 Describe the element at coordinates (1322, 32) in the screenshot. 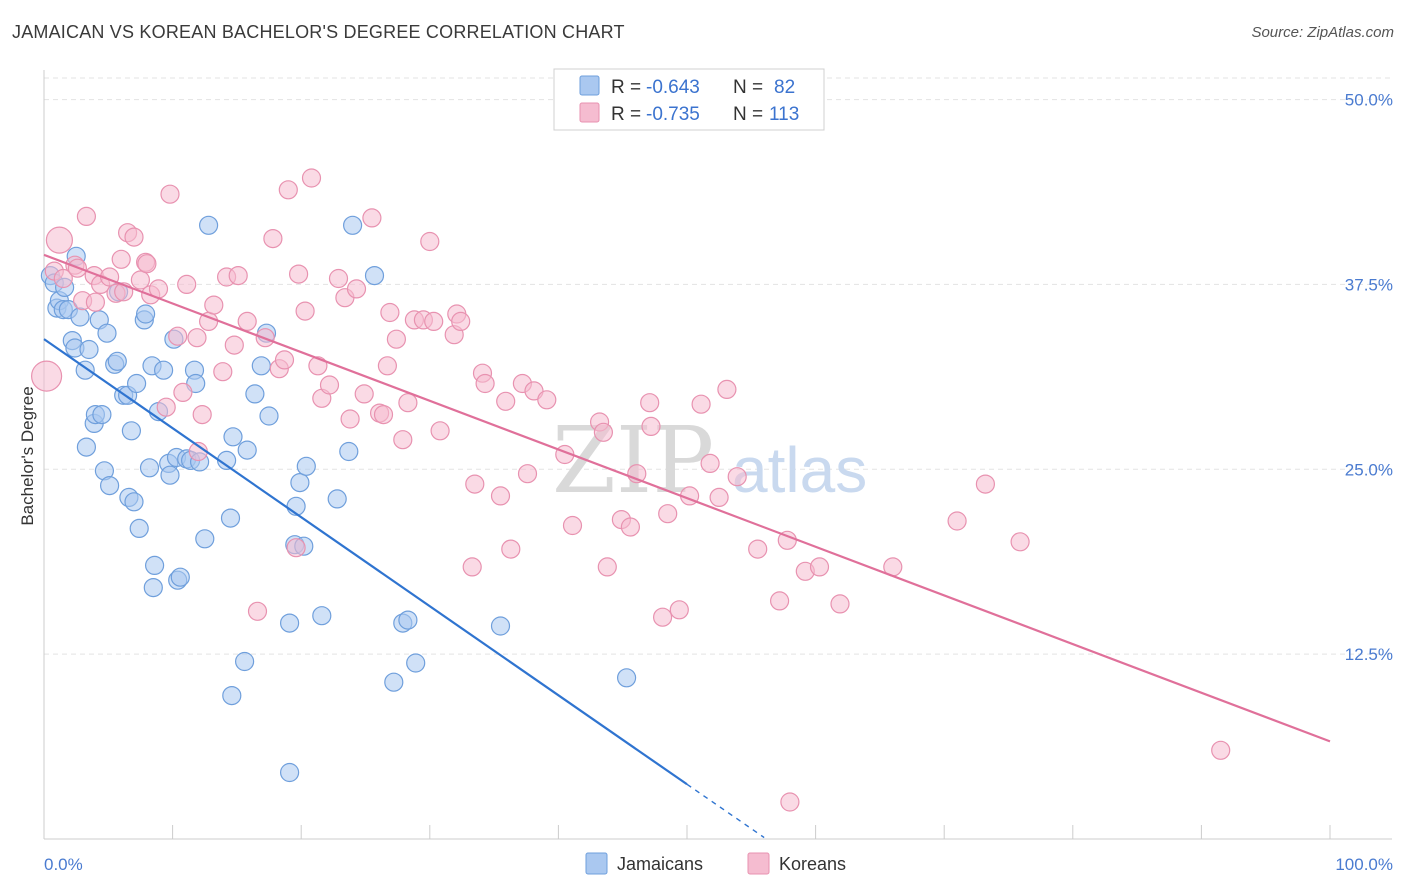

I see `source-credit: Source: ZipAtlas.com` at that location.